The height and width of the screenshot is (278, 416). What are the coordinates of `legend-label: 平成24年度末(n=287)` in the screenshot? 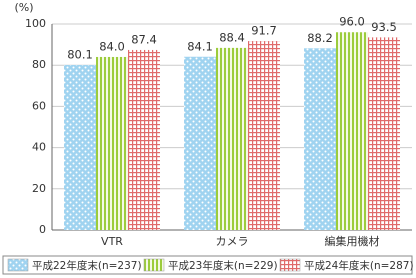 It's located at (359, 265).